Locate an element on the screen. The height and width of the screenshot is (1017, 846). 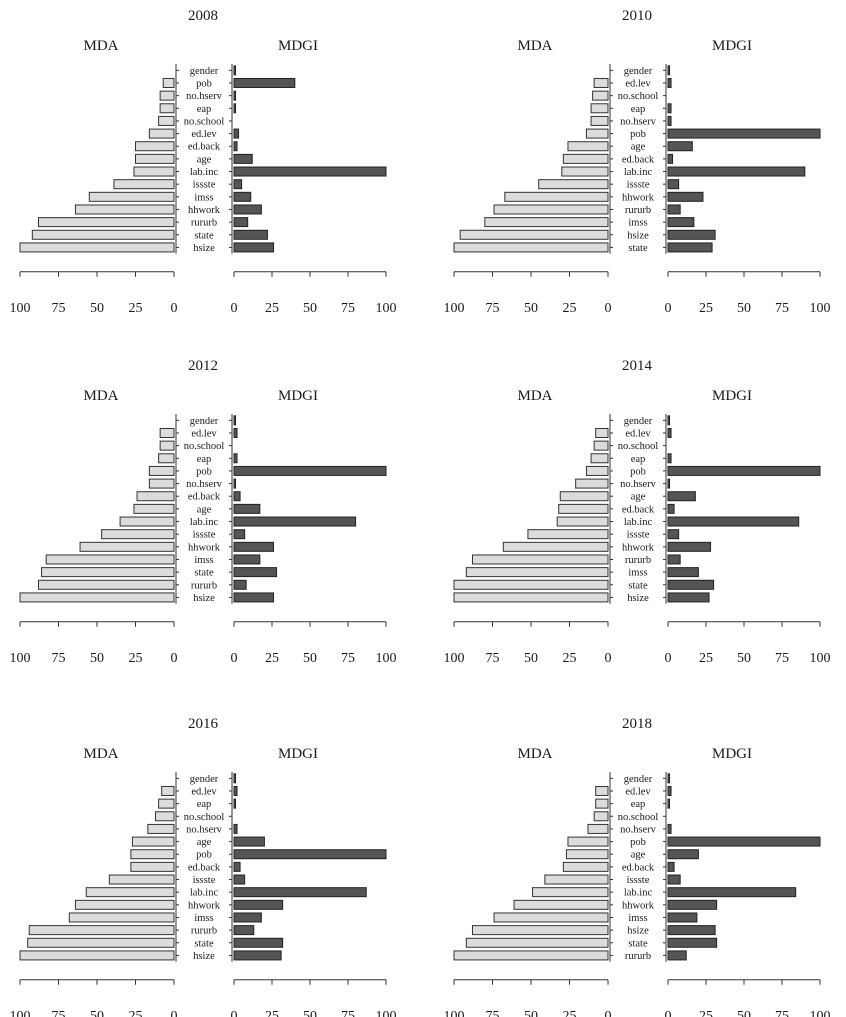
mda-x-tick-label: 75 is located at coordinates (493, 308).